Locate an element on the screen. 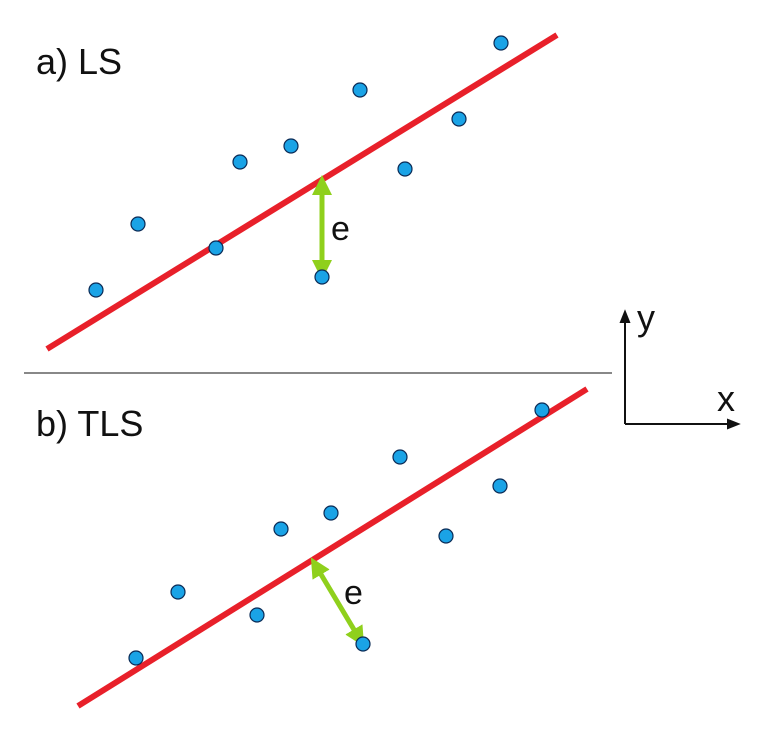  tls-residual-arrow is located at coordinates (337, 602).